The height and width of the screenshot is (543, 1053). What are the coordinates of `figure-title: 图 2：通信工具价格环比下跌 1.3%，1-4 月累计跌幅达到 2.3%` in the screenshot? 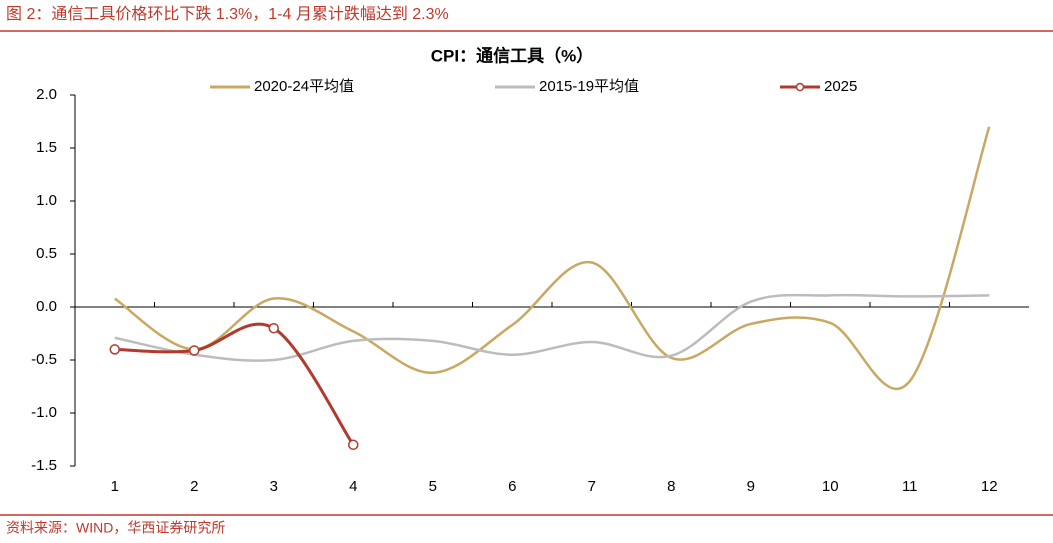 It's located at (227, 14).